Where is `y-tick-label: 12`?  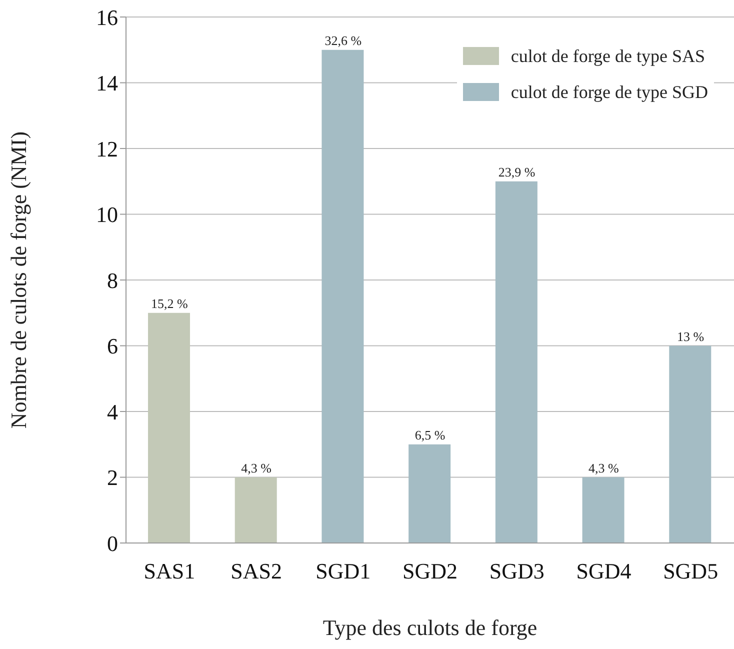 y-tick-label: 12 is located at coordinates (107, 149).